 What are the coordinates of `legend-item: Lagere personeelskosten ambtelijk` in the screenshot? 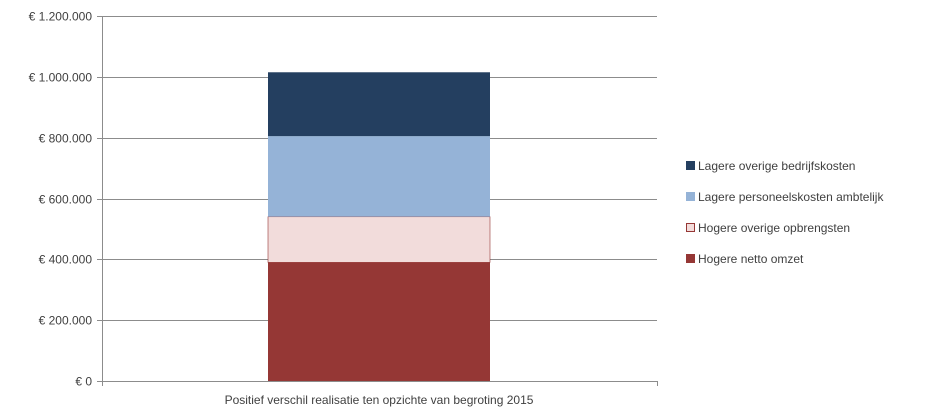 It's located at (803, 196).